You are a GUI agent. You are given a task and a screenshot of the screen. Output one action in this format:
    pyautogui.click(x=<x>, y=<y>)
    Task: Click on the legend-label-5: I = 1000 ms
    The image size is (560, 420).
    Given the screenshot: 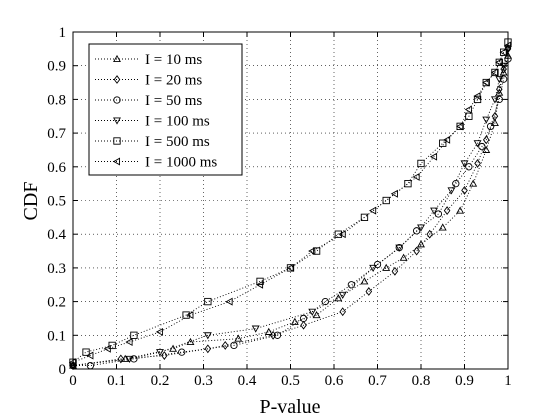 What is the action you would take?
    pyautogui.click(x=181, y=163)
    